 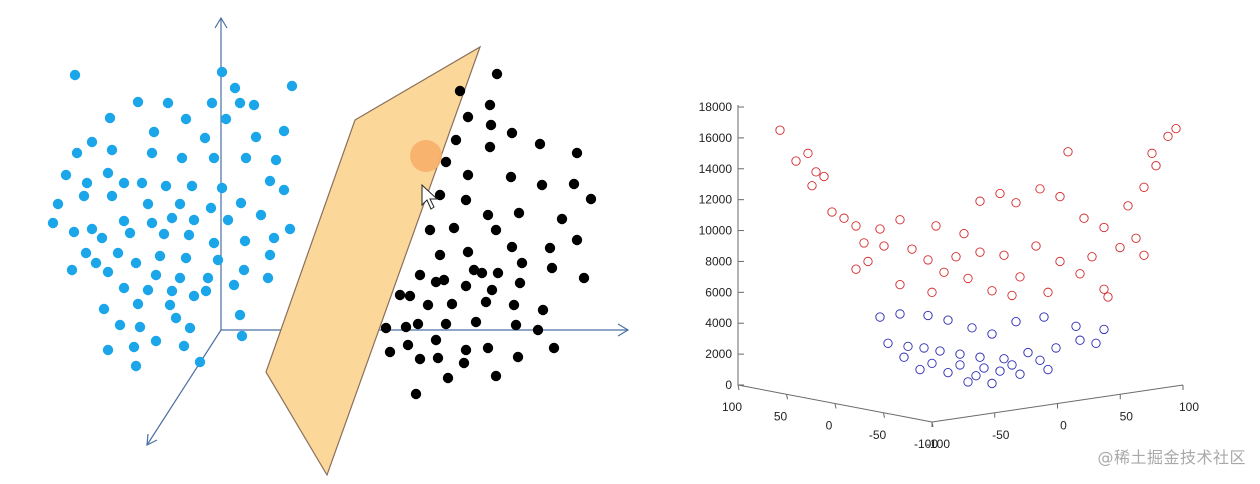 I want to click on z-tick-label: 10000, so click(x=716, y=231).